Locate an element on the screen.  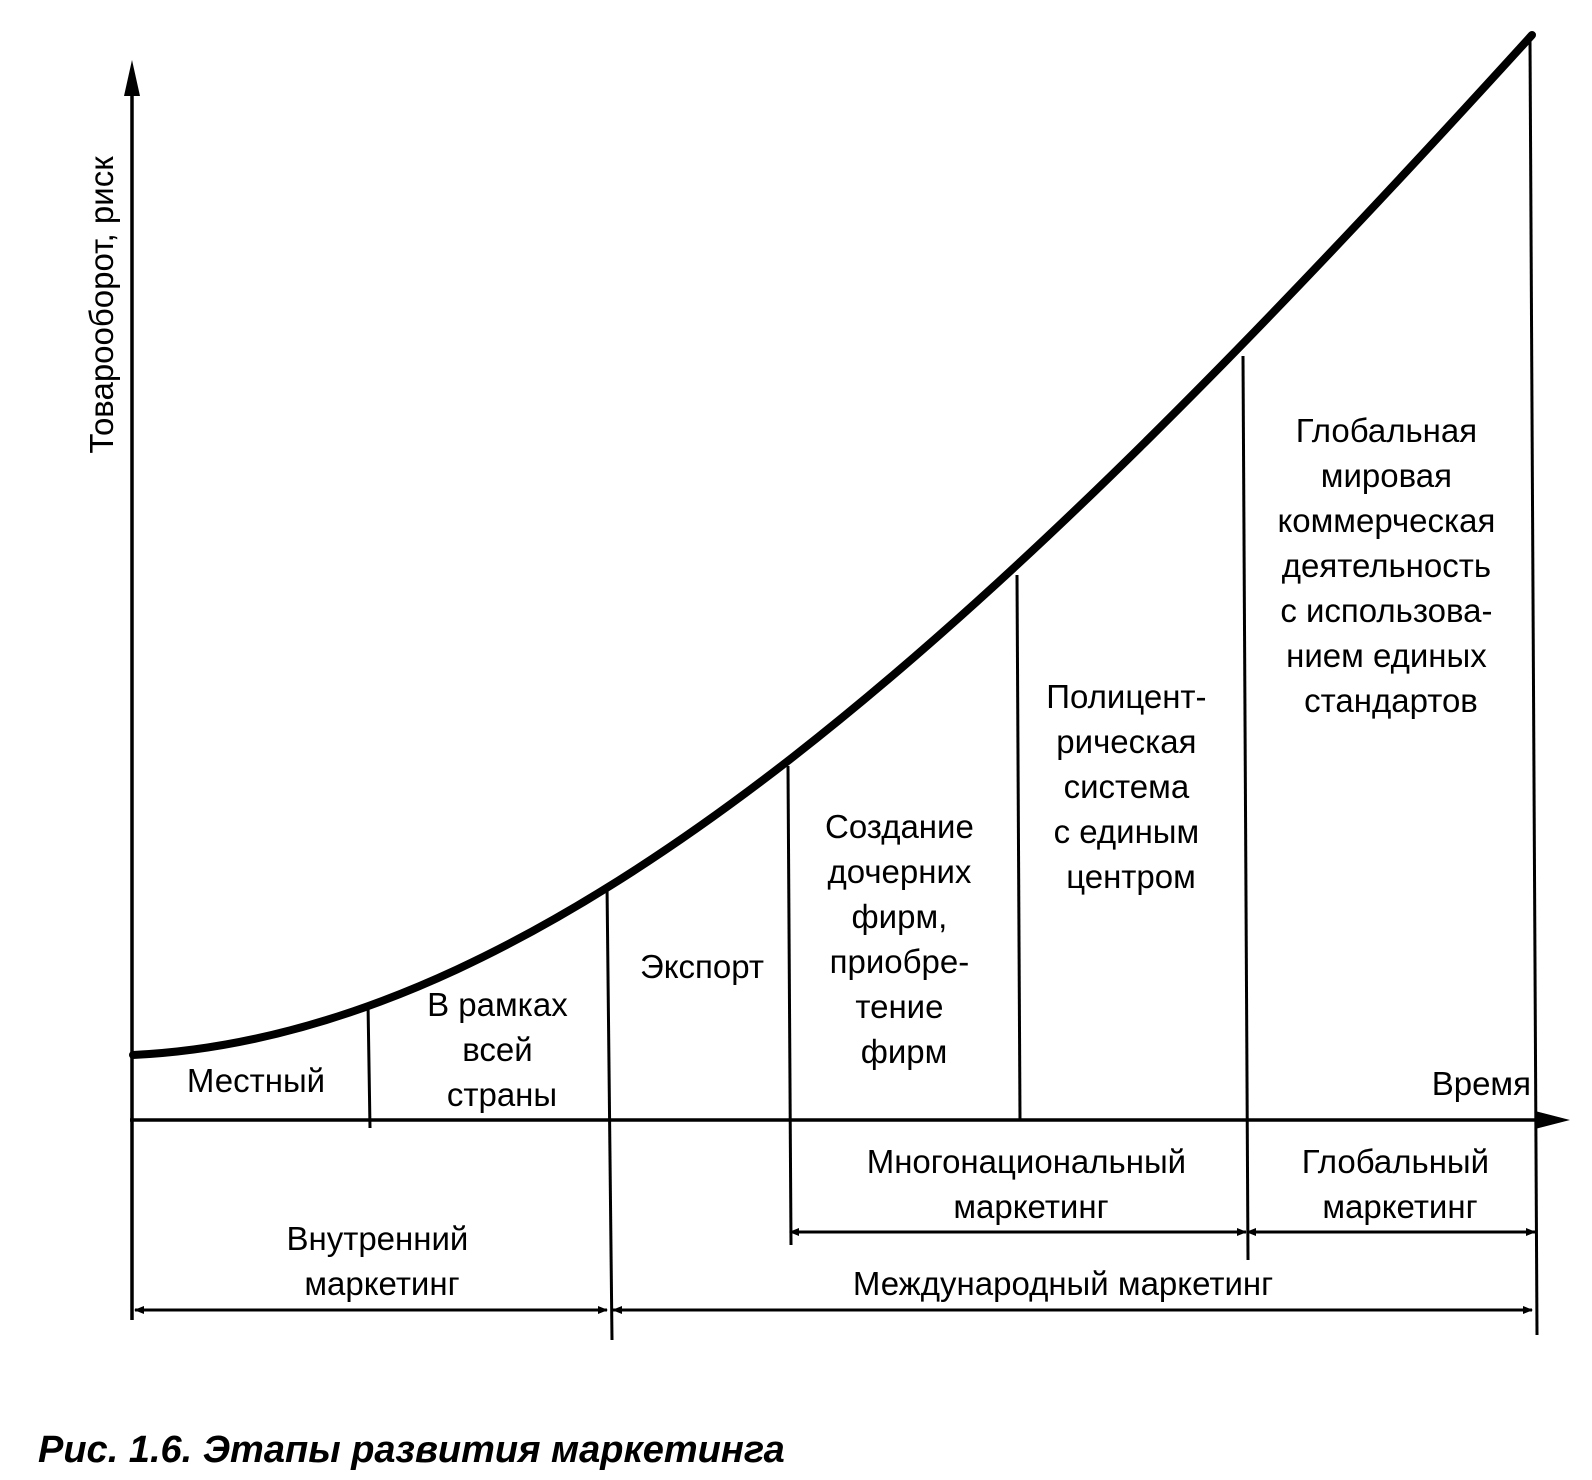
y-axis-arrowhead is located at coordinates (132, 78).